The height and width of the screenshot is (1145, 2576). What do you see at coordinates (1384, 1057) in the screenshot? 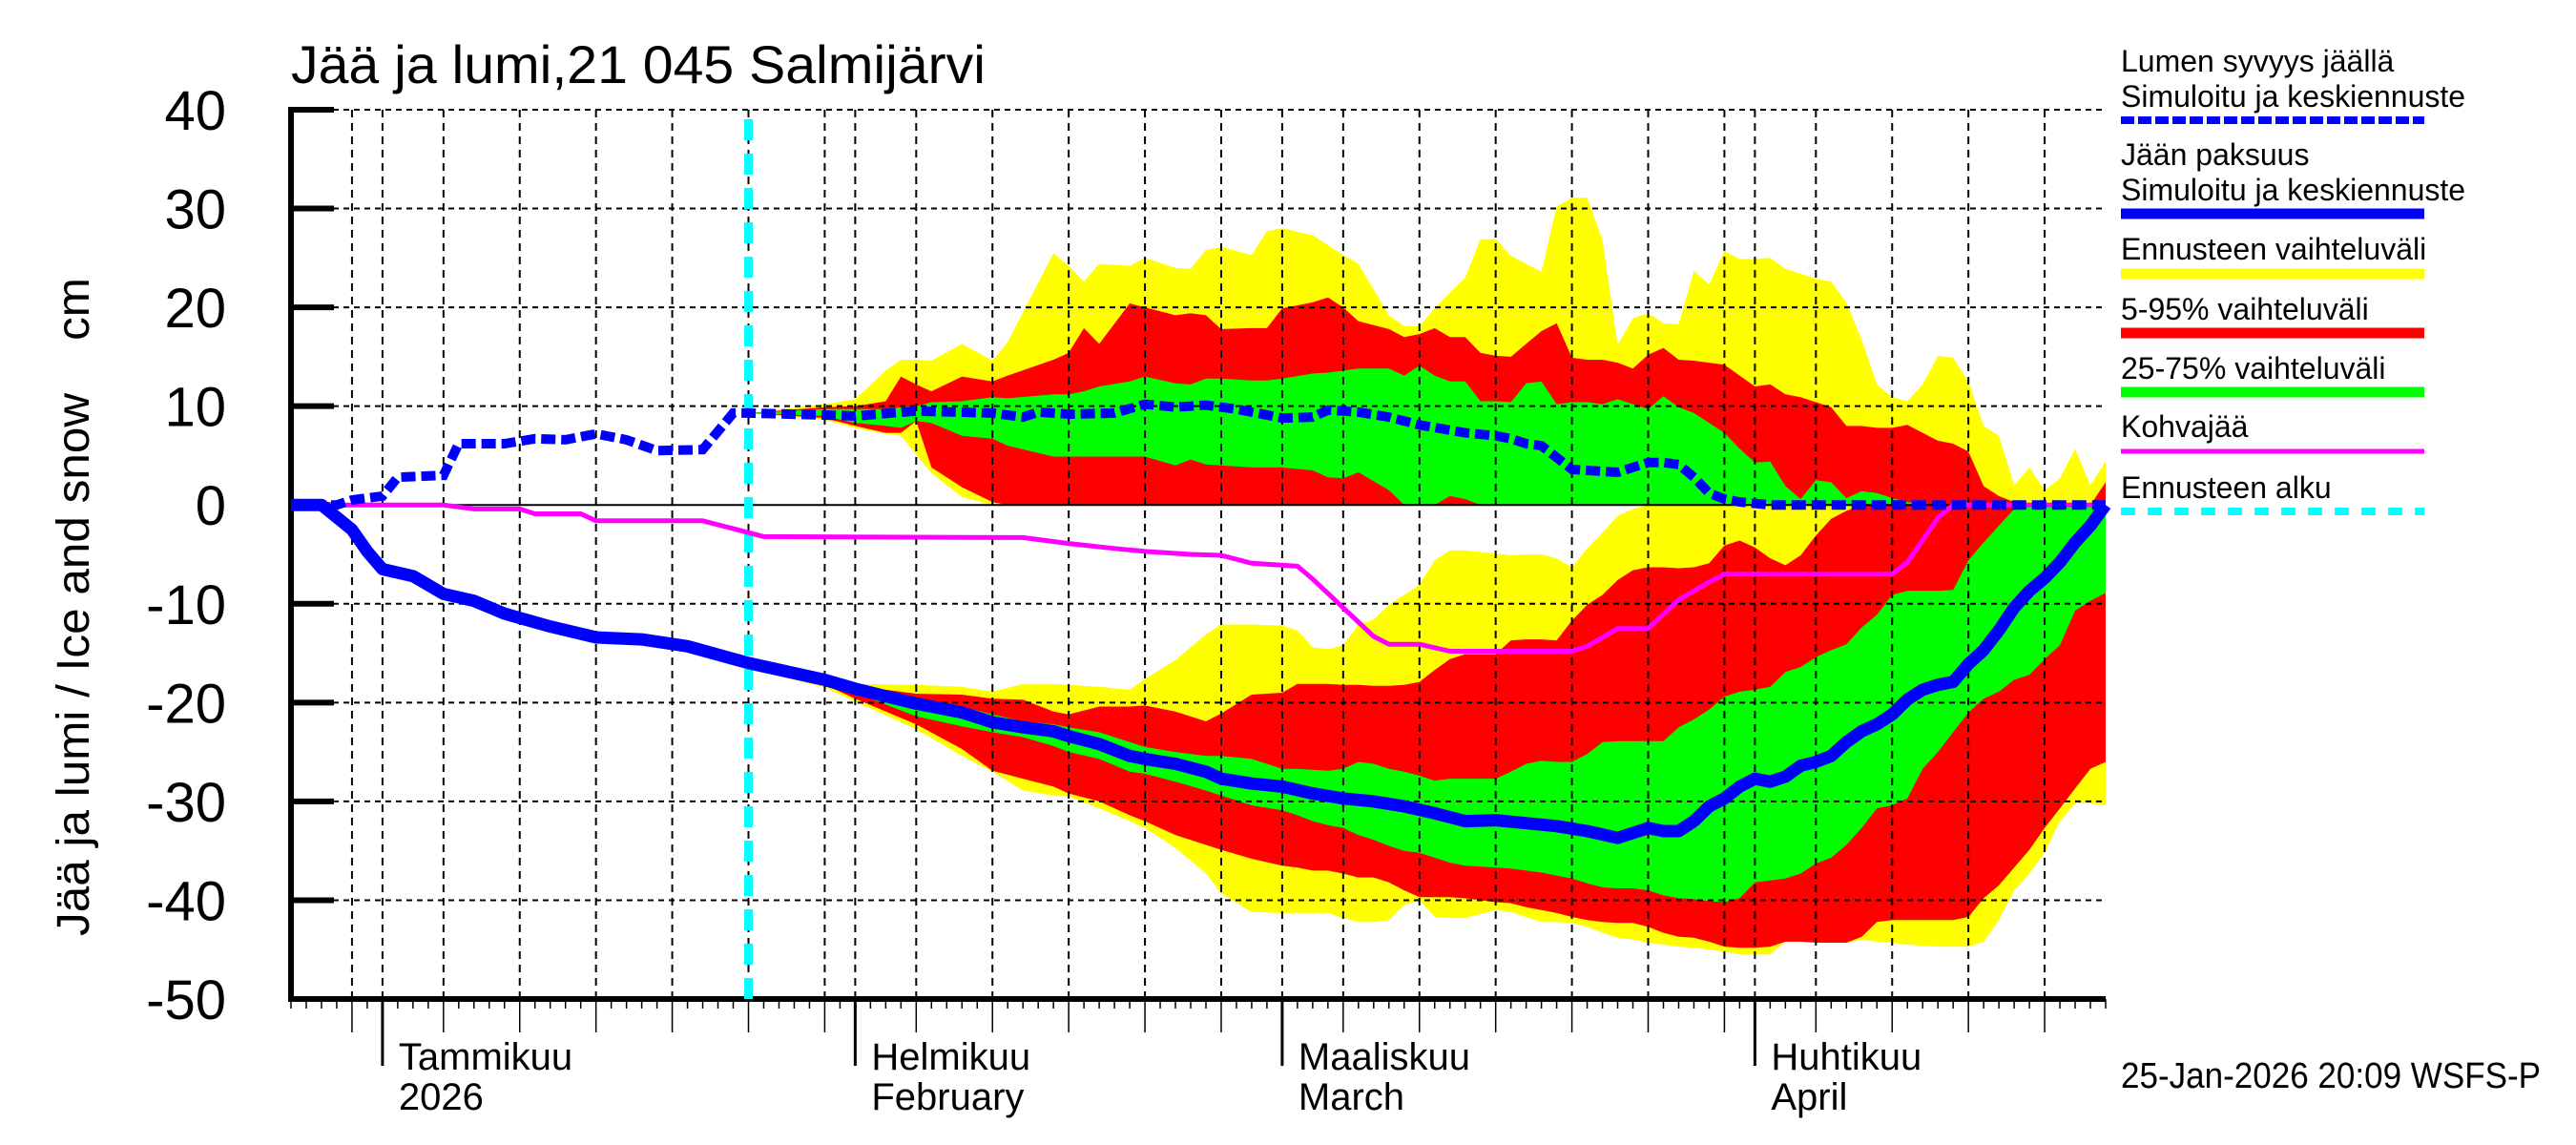
I see `month-label-fi: Maaliskuu` at bounding box center [1384, 1057].